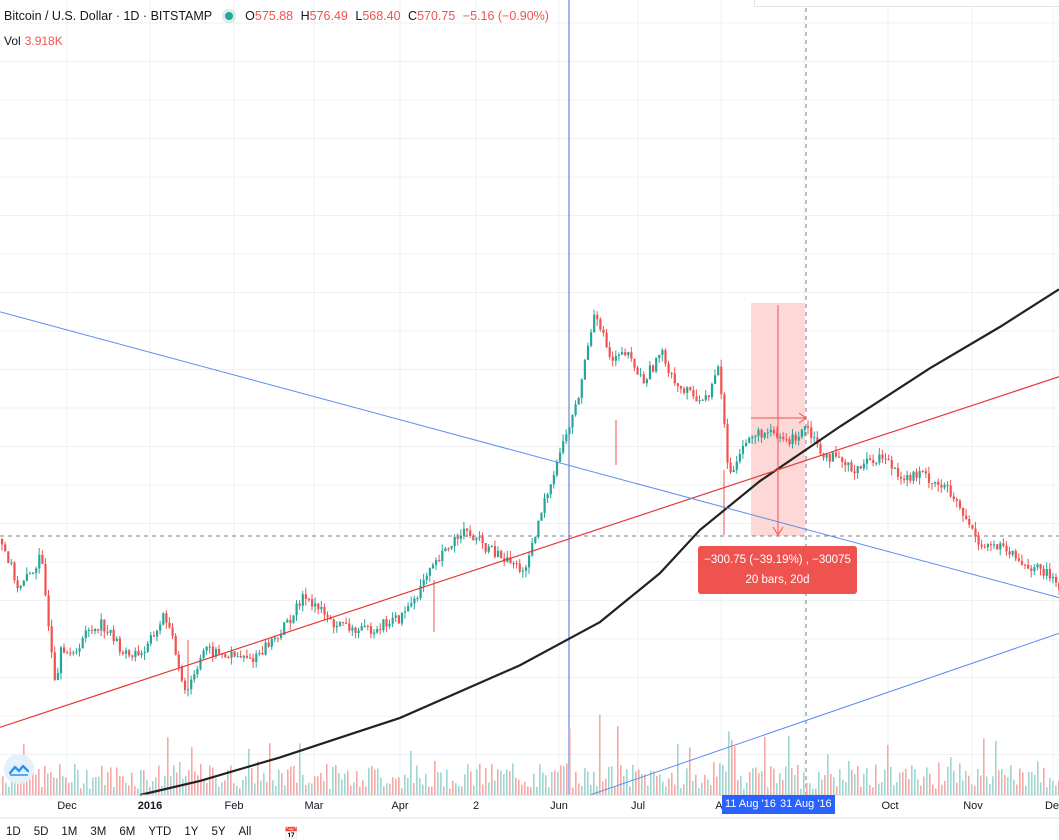  Describe the element at coordinates (218, 832) in the screenshot. I see `range-5y-button: 5Y` at that location.